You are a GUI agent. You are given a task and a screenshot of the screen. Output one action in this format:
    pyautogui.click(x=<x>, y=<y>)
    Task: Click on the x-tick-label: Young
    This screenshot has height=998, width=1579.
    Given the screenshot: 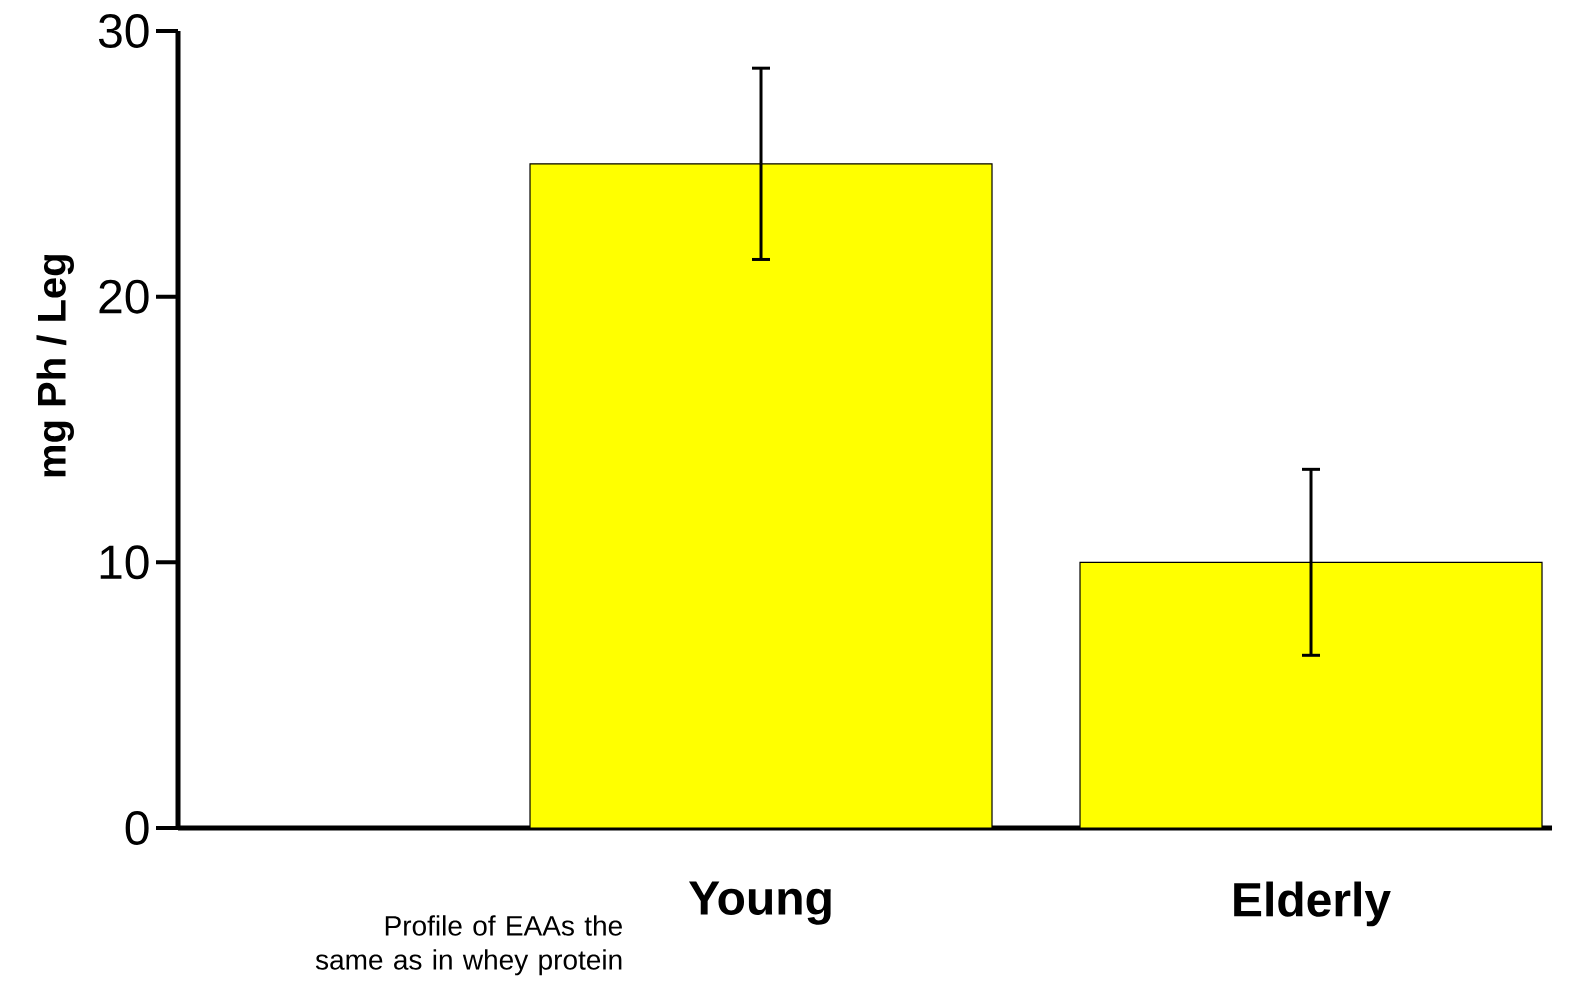 What is the action you would take?
    pyautogui.click(x=759, y=903)
    